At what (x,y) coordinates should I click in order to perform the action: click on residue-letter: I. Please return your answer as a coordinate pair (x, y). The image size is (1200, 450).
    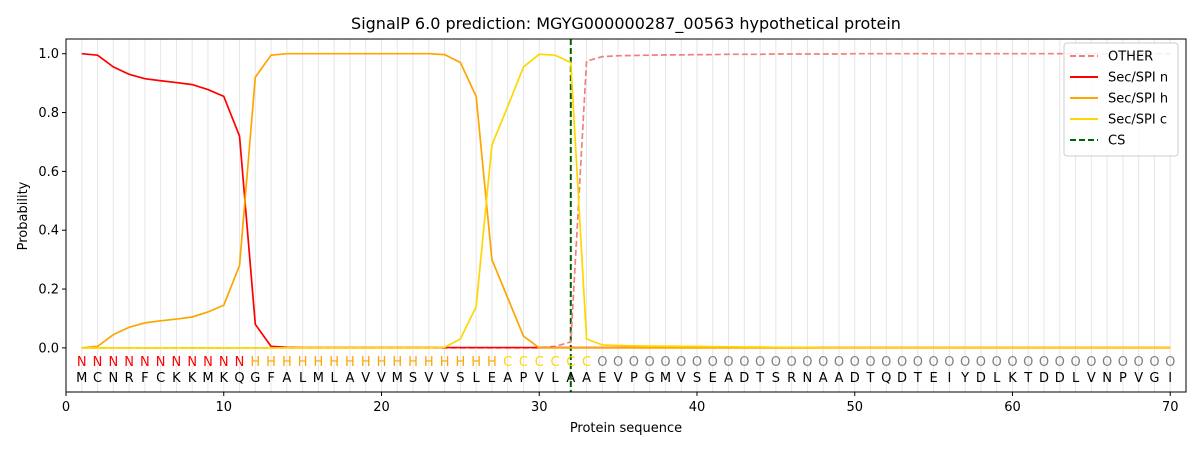
    Looking at the image, I should click on (949, 378).